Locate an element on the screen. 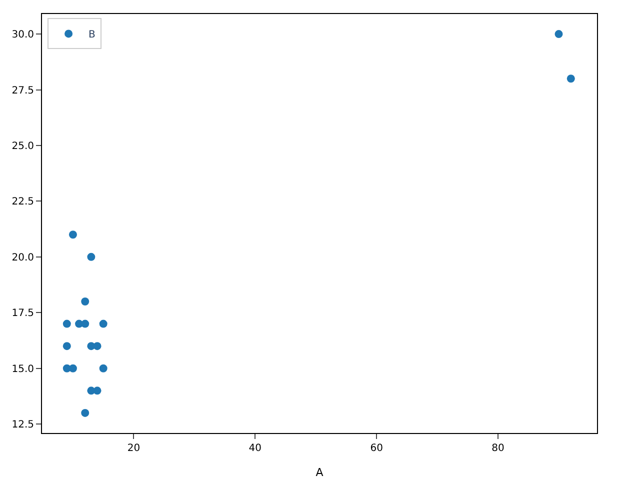  y-tick-label: 30.0 is located at coordinates (23, 35).